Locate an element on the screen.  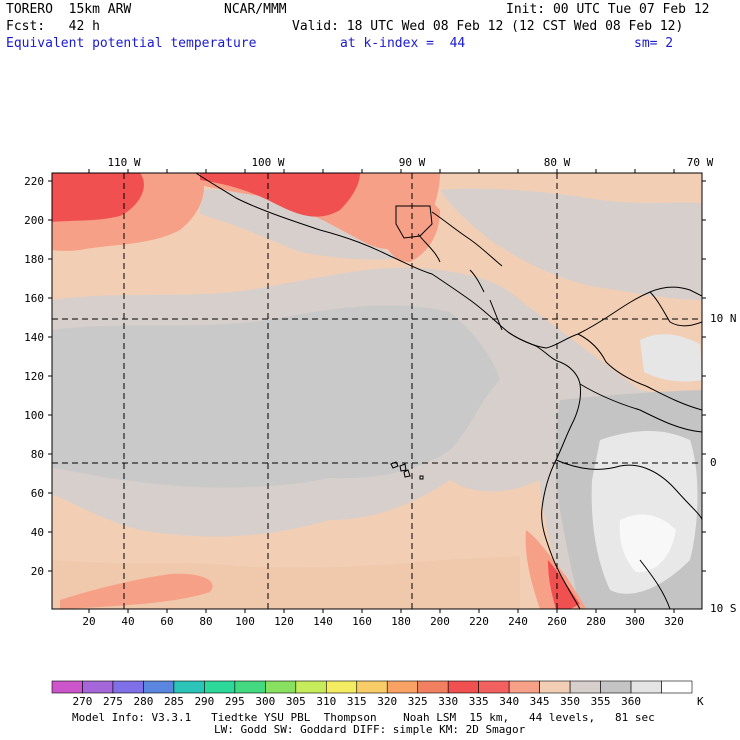
y-label: 140 is located at coordinates (34, 337).